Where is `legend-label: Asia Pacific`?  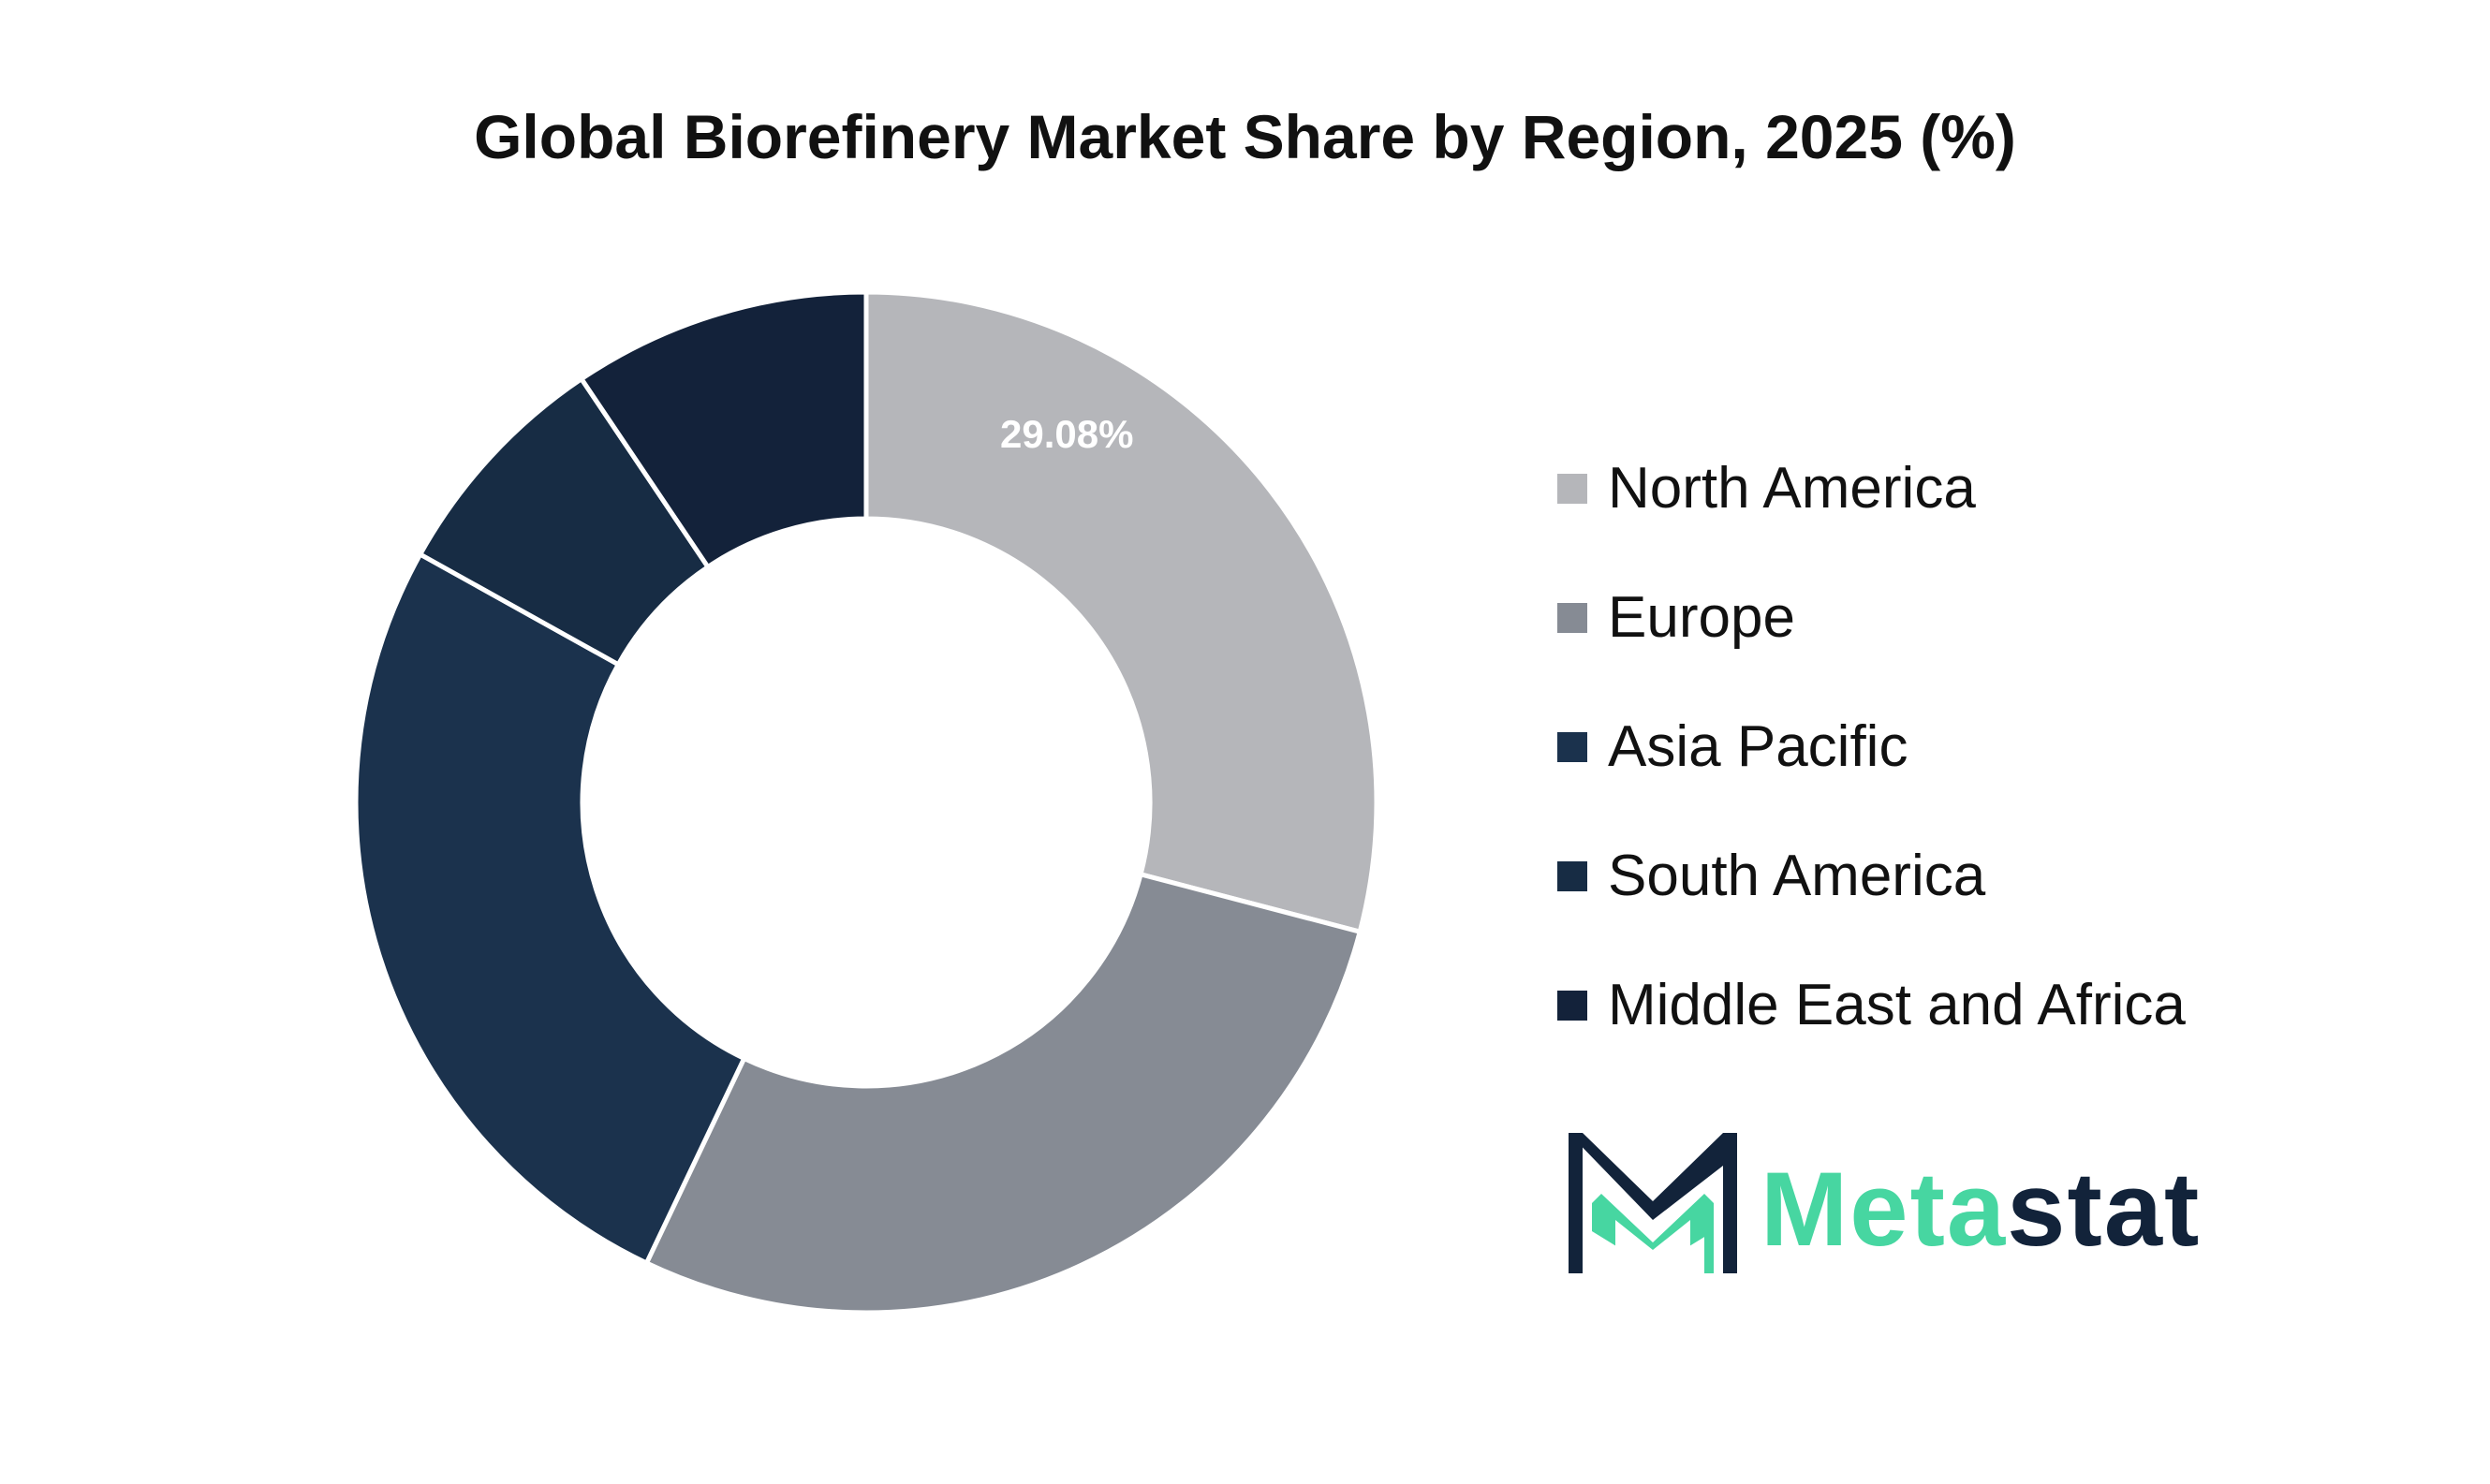
legend-label: Asia Pacific is located at coordinates (1758, 746).